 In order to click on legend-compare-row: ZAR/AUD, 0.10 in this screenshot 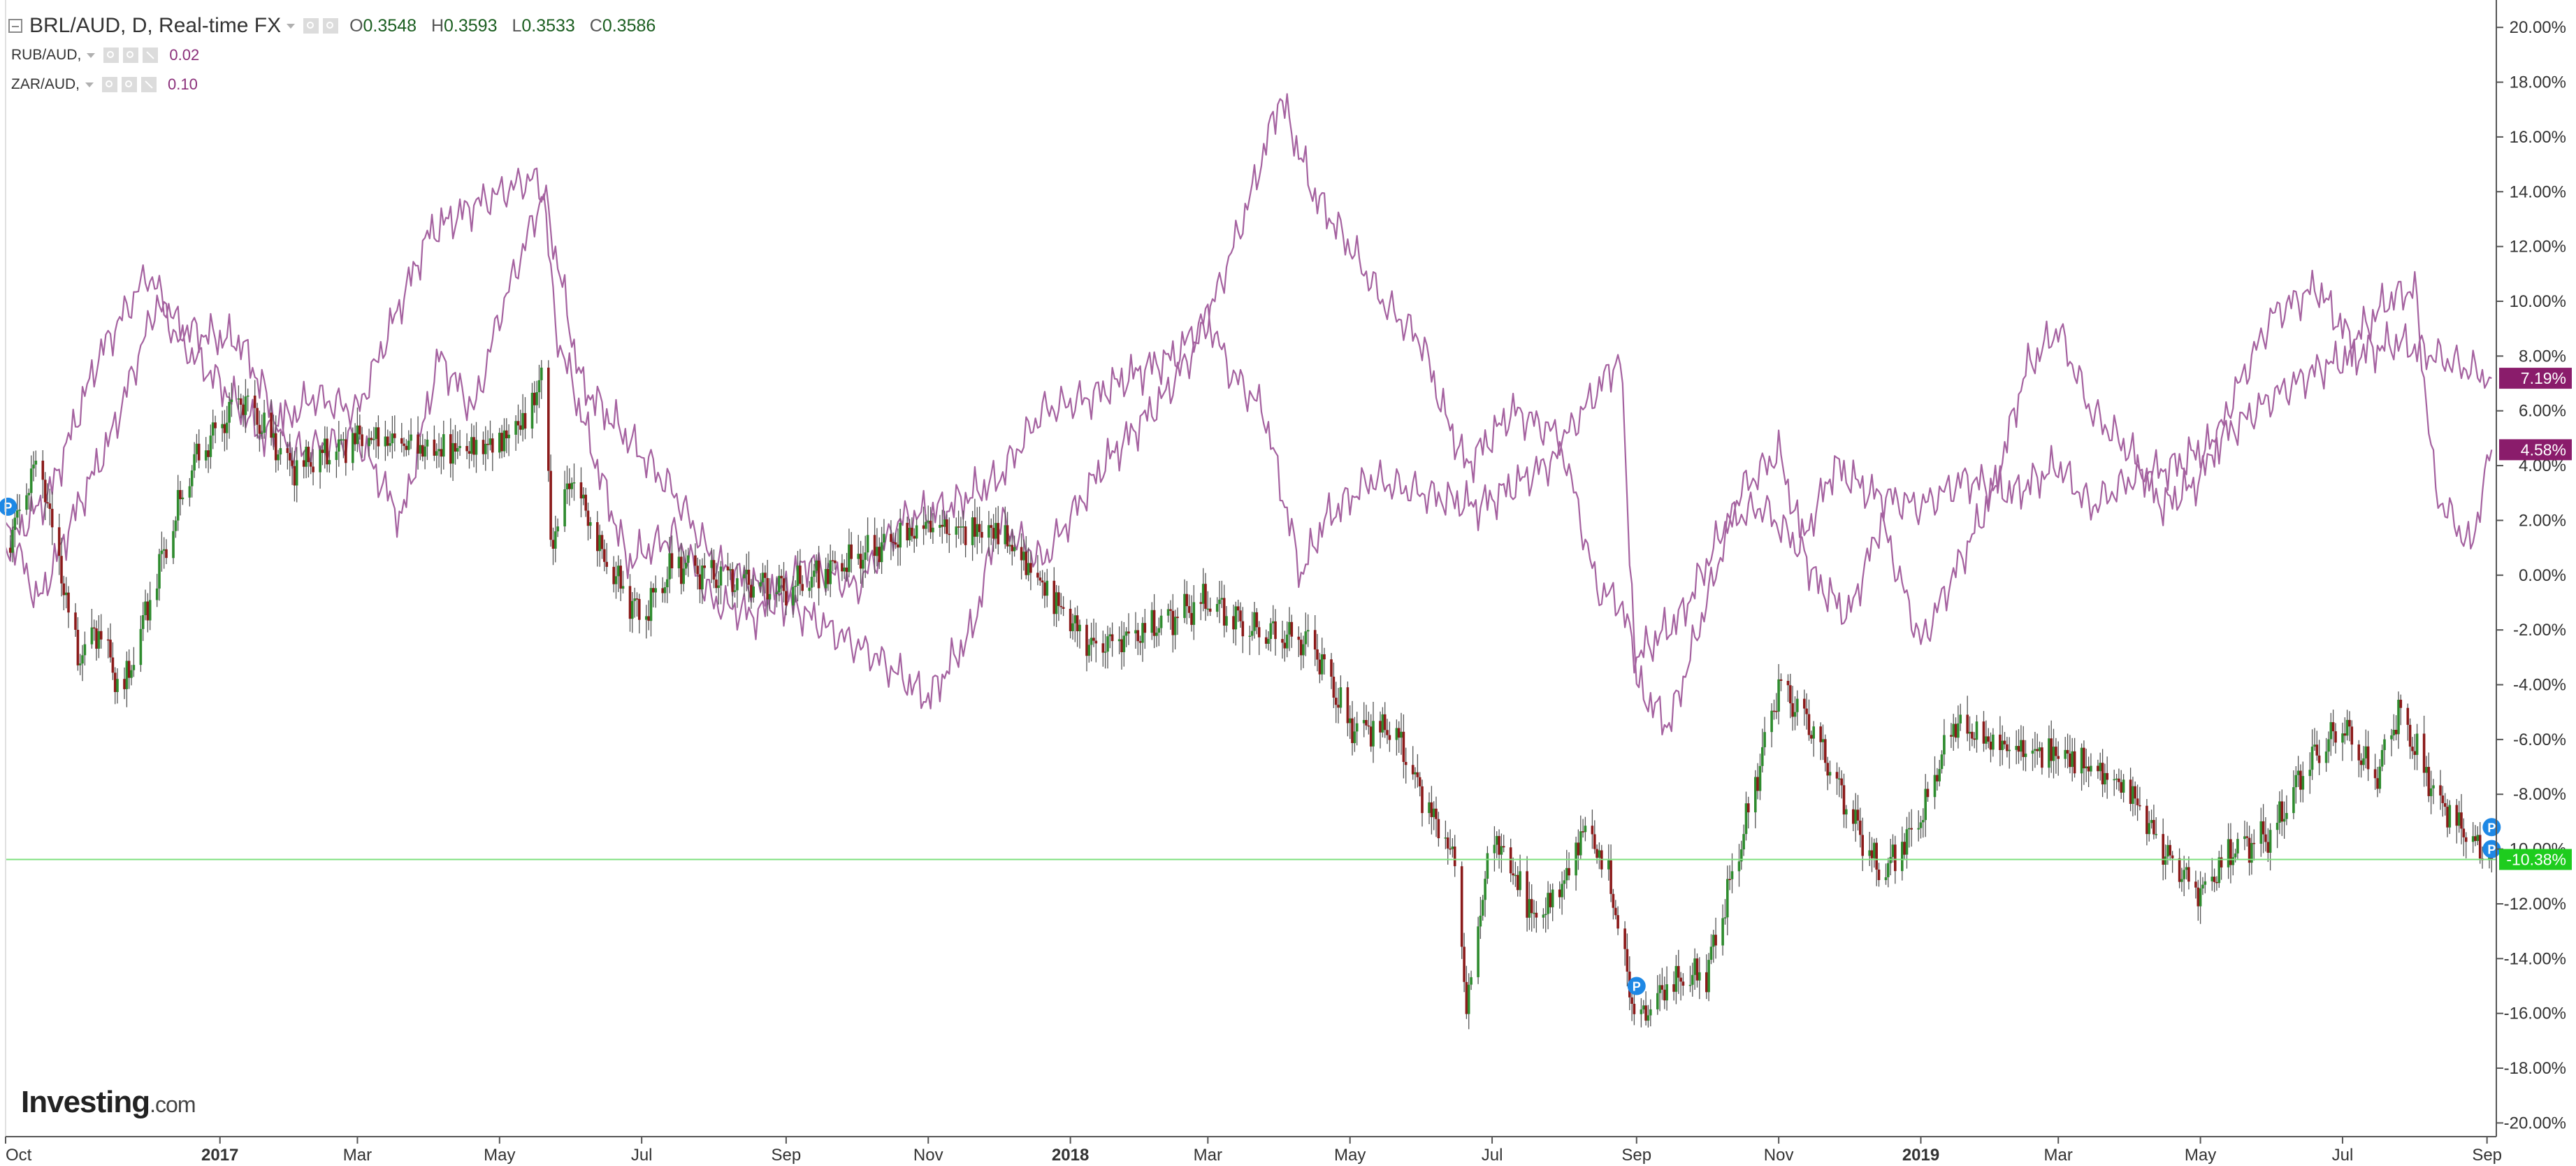, I will do `click(336, 84)`.